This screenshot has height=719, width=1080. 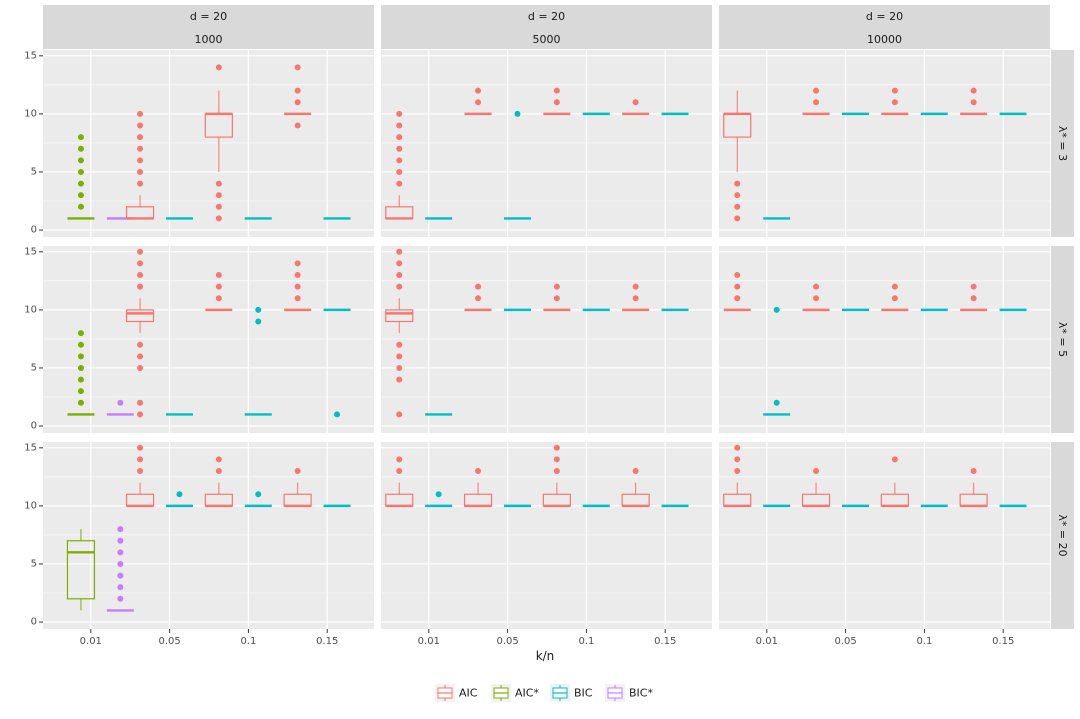 What do you see at coordinates (34, 171) in the screenshot?
I see `y-tick-label: 5` at bounding box center [34, 171].